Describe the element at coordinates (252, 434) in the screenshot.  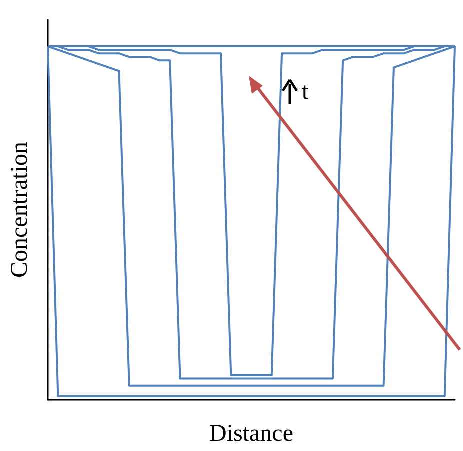
I see `x-axis-title: Distance` at that location.